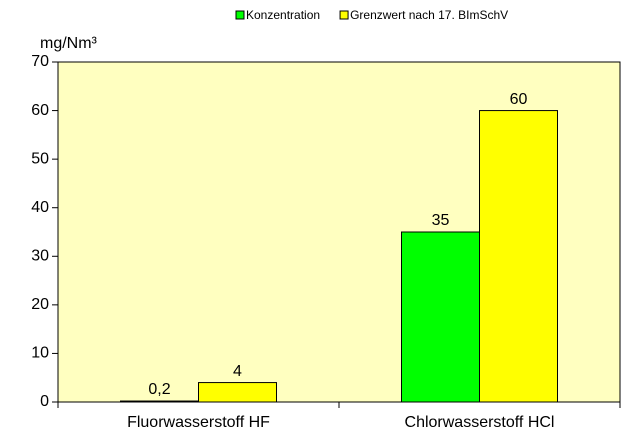  What do you see at coordinates (441, 220) in the screenshot?
I see `value-label: 35` at bounding box center [441, 220].